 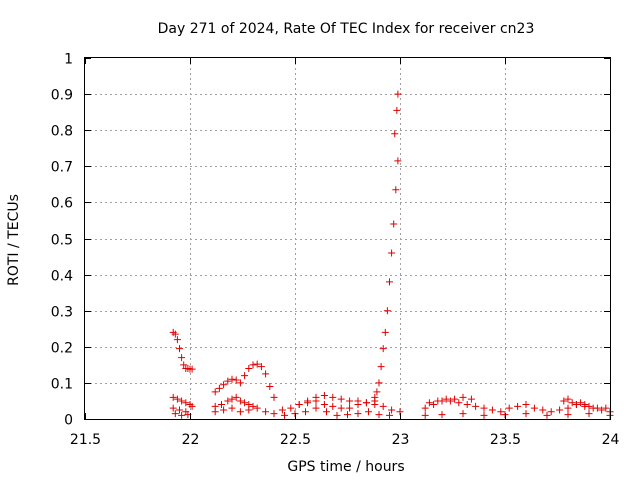 I want to click on y-tick-label: 1, so click(x=68, y=60).